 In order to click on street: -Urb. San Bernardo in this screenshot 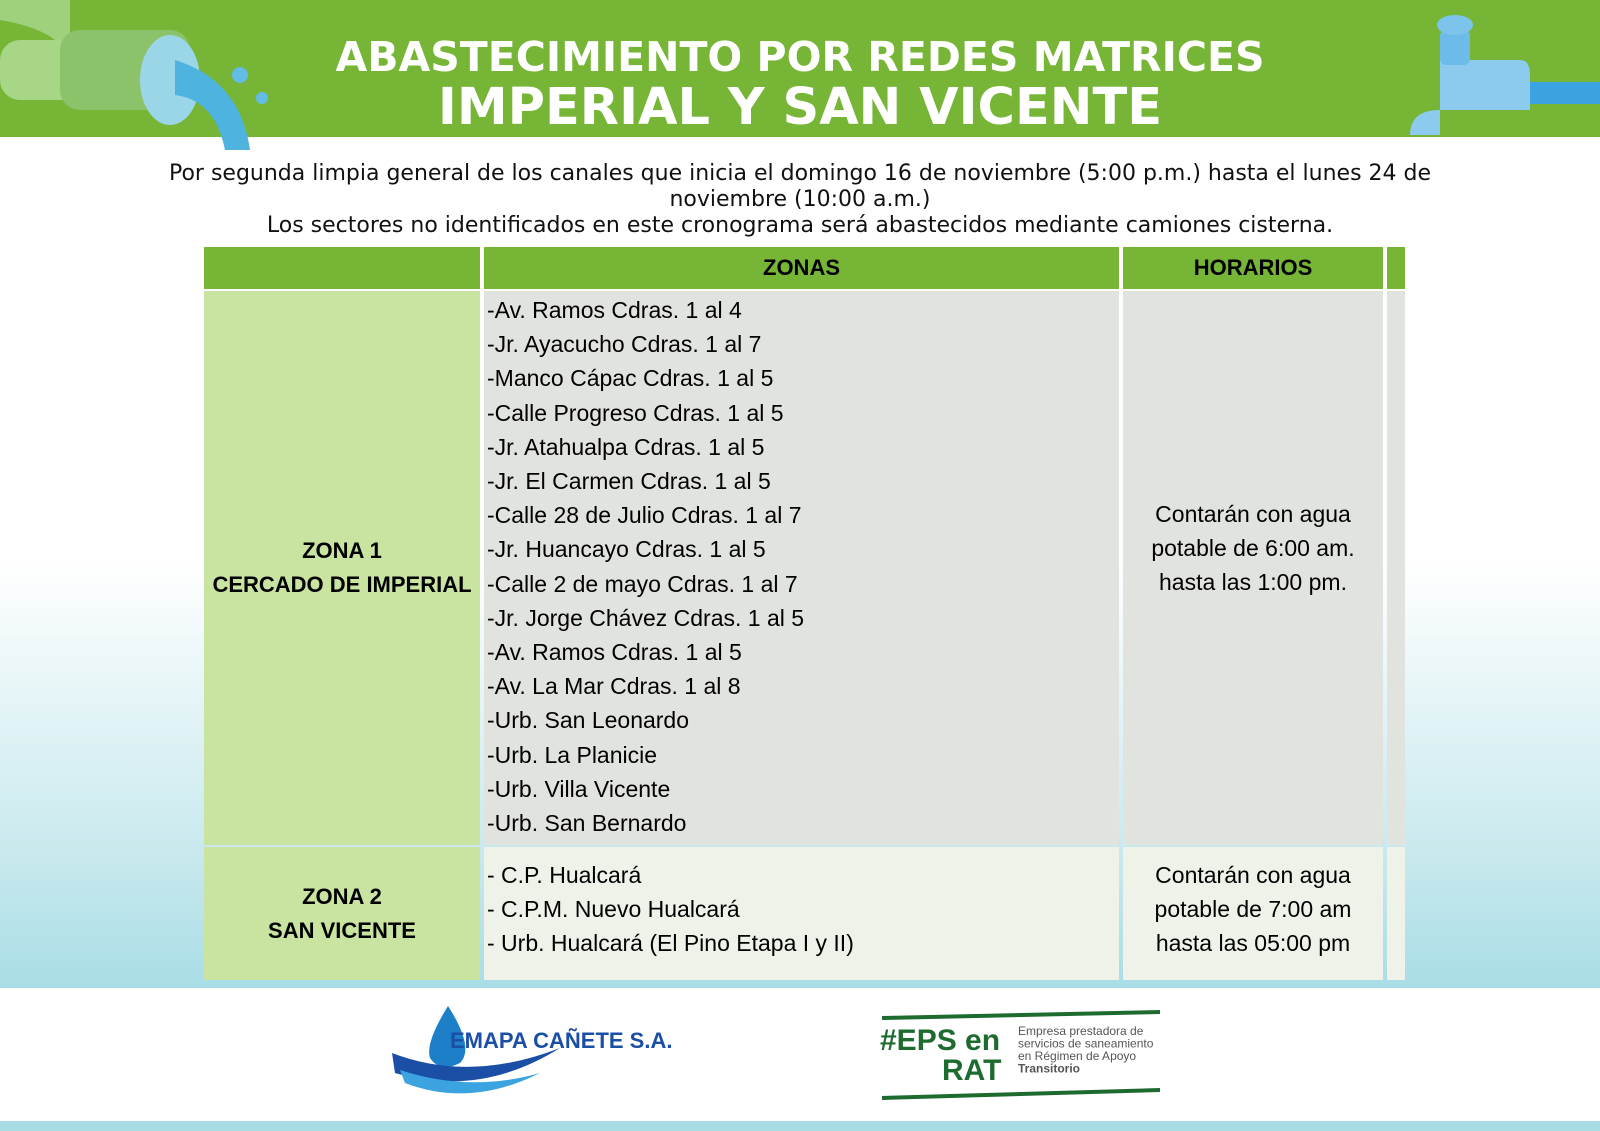, I will do `click(587, 823)`.